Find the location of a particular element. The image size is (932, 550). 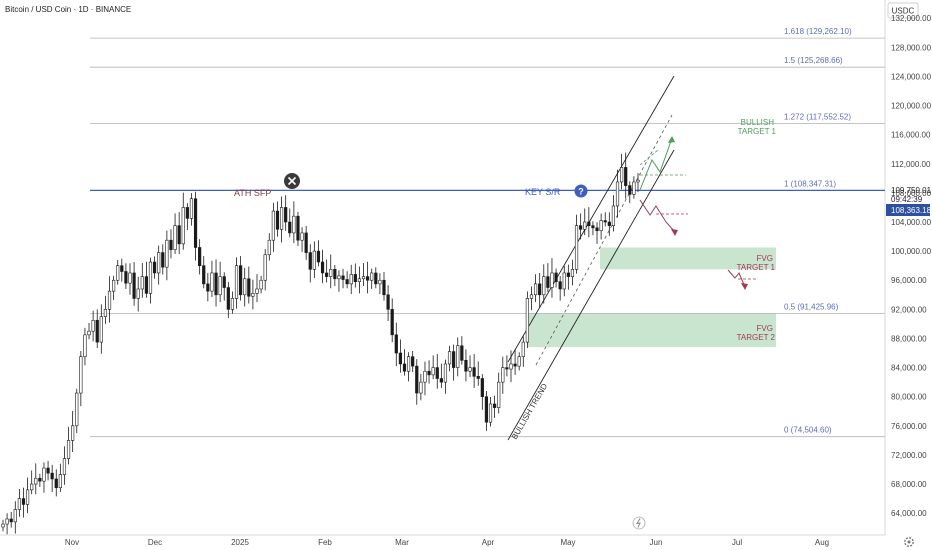

channel-upper-line is located at coordinates (591, 219).